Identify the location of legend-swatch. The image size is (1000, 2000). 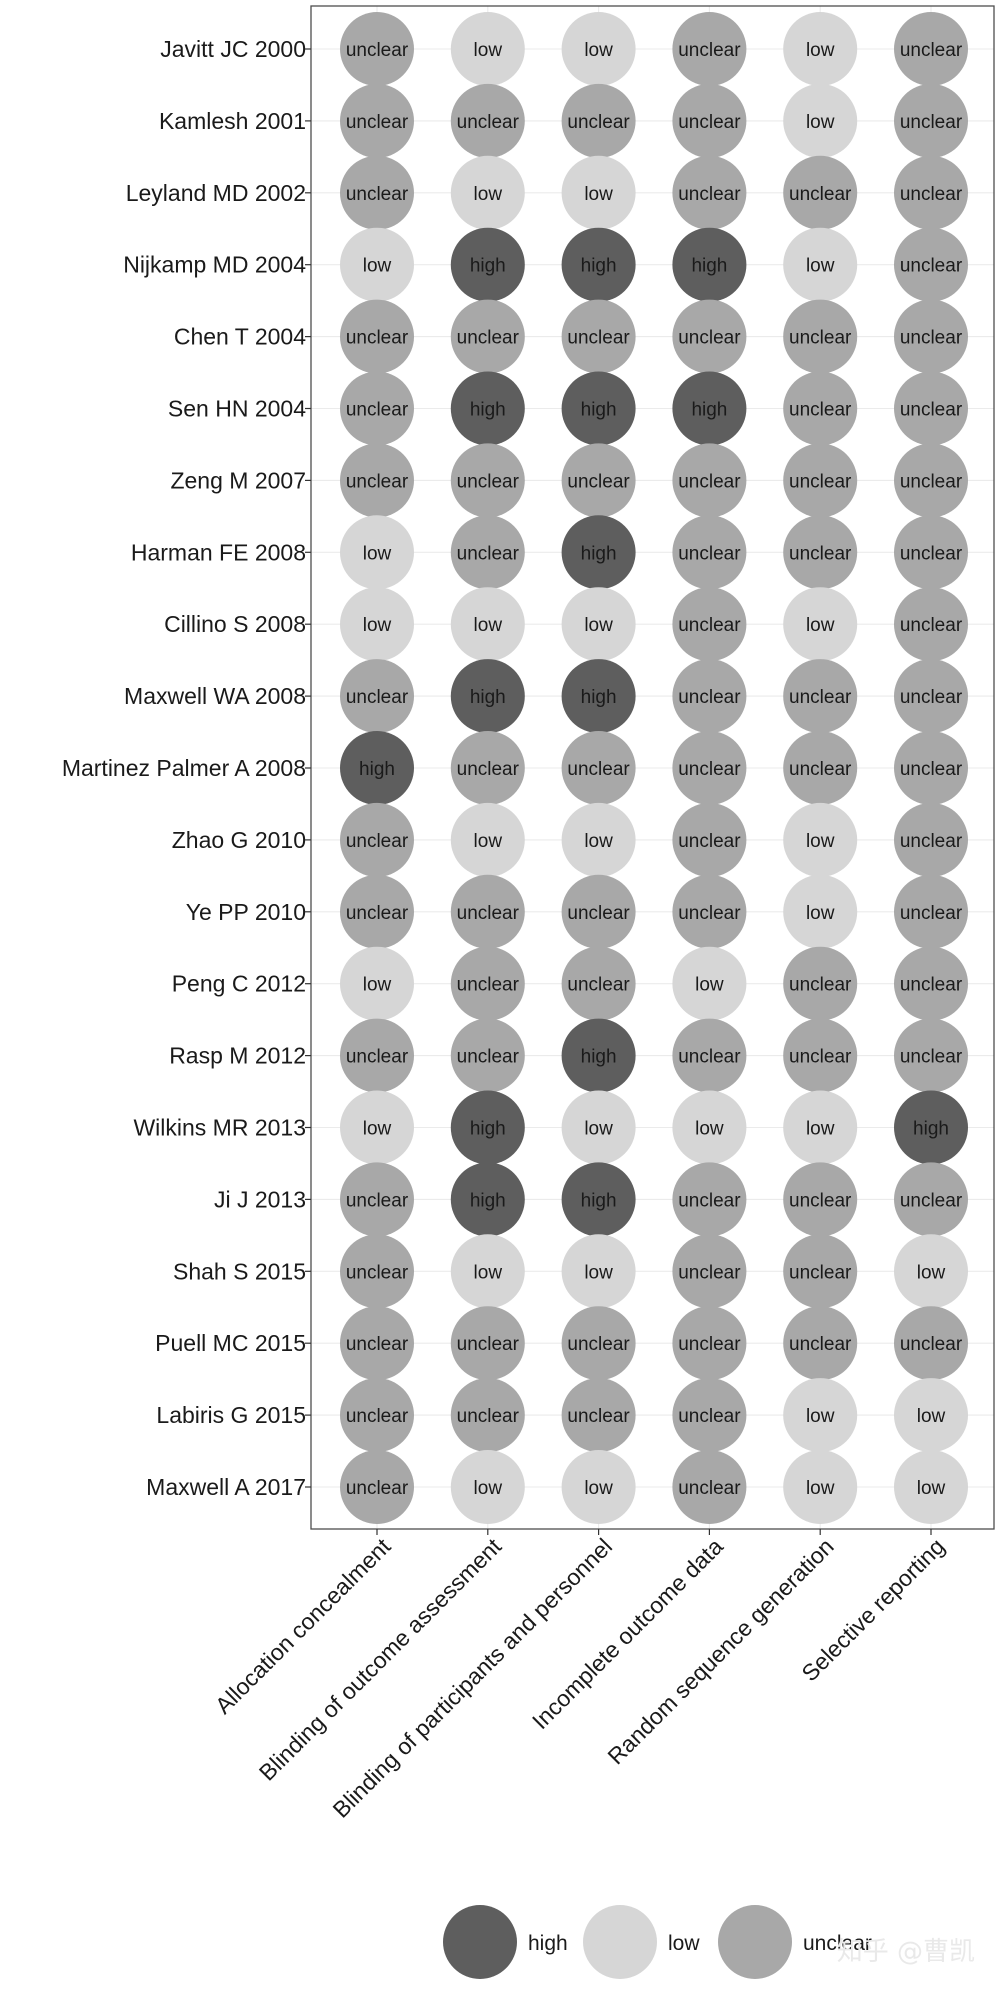
(755, 1942).